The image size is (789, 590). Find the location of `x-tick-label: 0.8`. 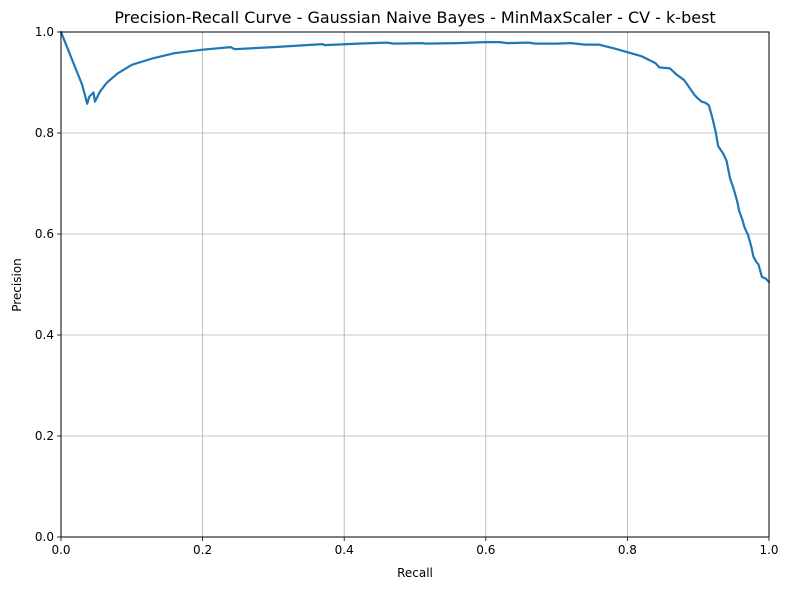

x-tick-label: 0.8 is located at coordinates (627, 550).